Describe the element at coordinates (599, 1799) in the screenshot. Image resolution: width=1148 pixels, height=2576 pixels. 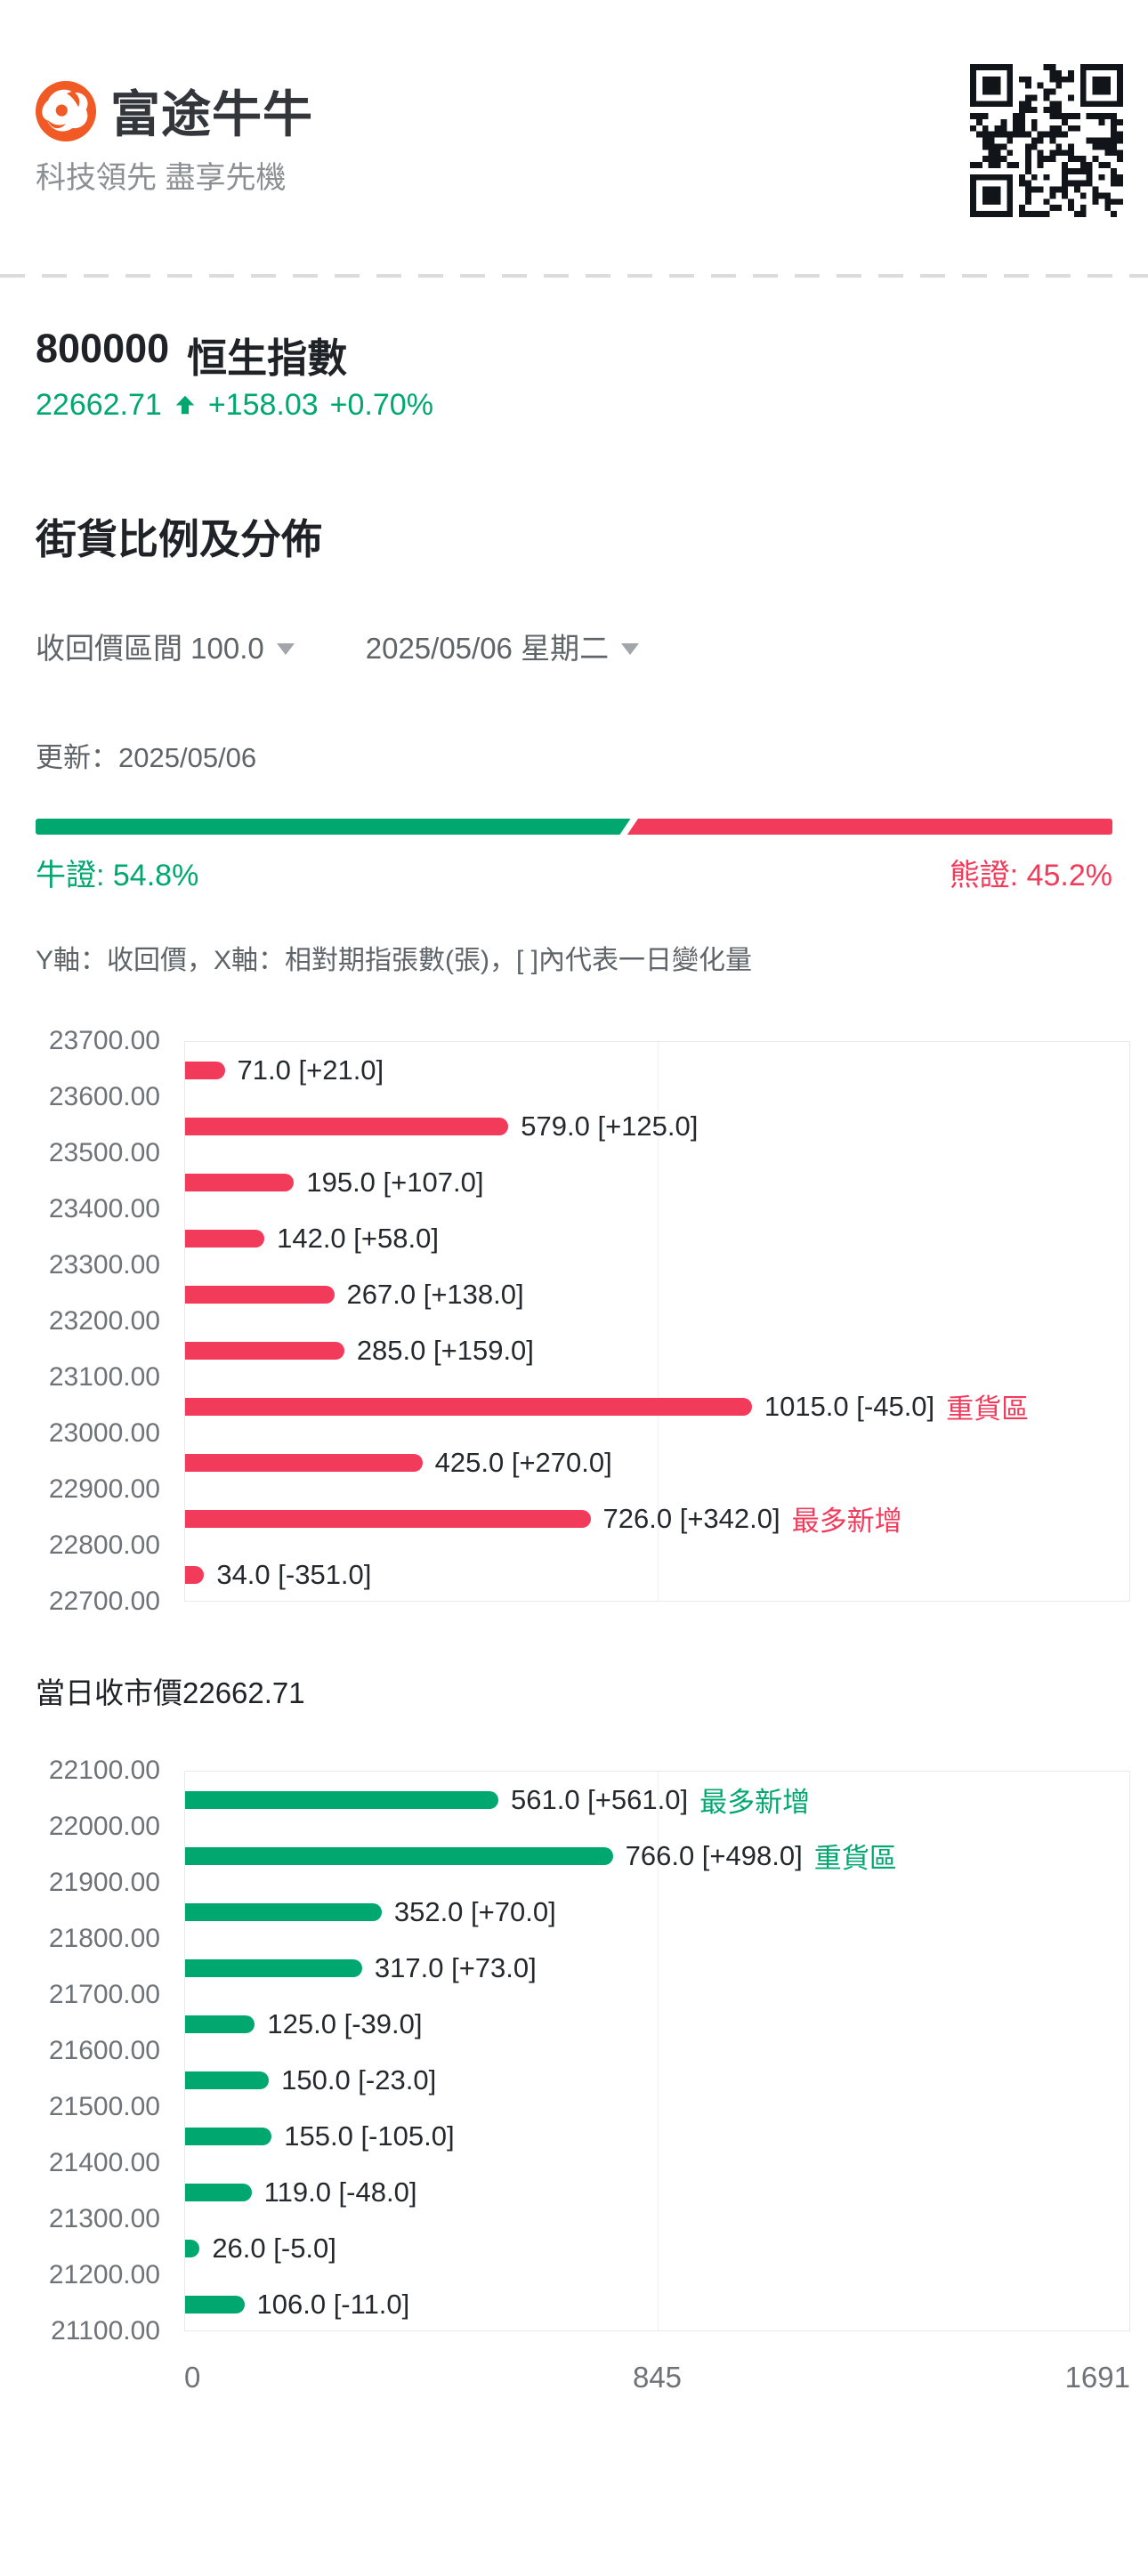
I see `bar-value-label: 561.0 [+561.0]` at that location.